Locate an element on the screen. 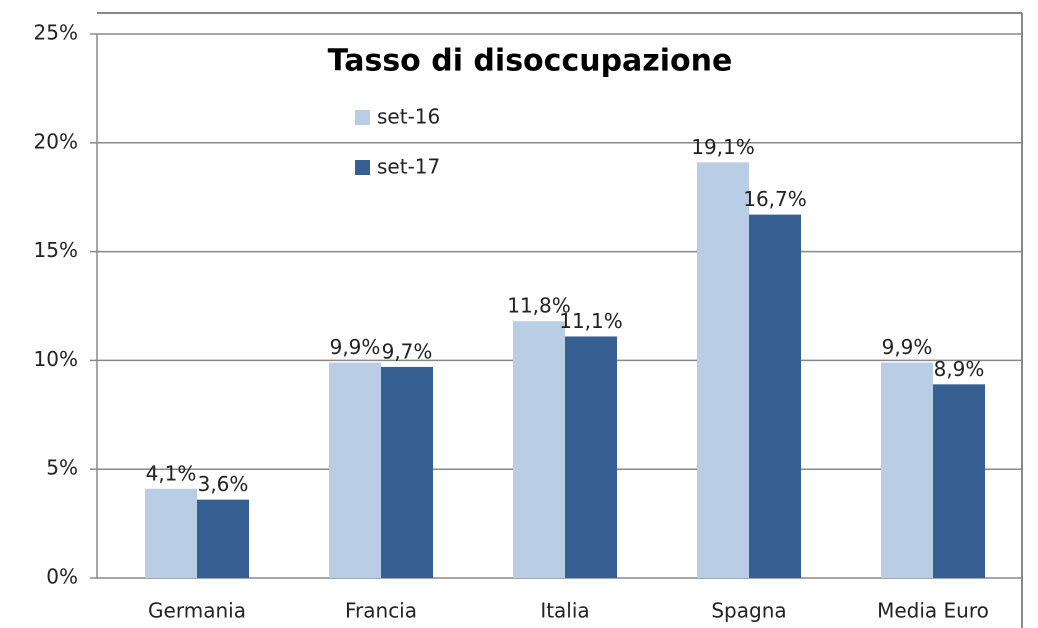 Image resolution: width=1038 pixels, height=628 pixels. legend-label: set-17 is located at coordinates (408, 167).